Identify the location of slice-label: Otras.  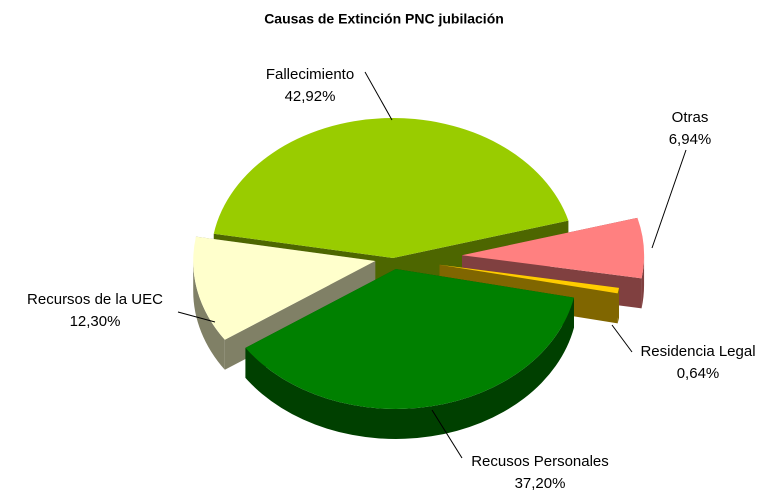
(690, 117).